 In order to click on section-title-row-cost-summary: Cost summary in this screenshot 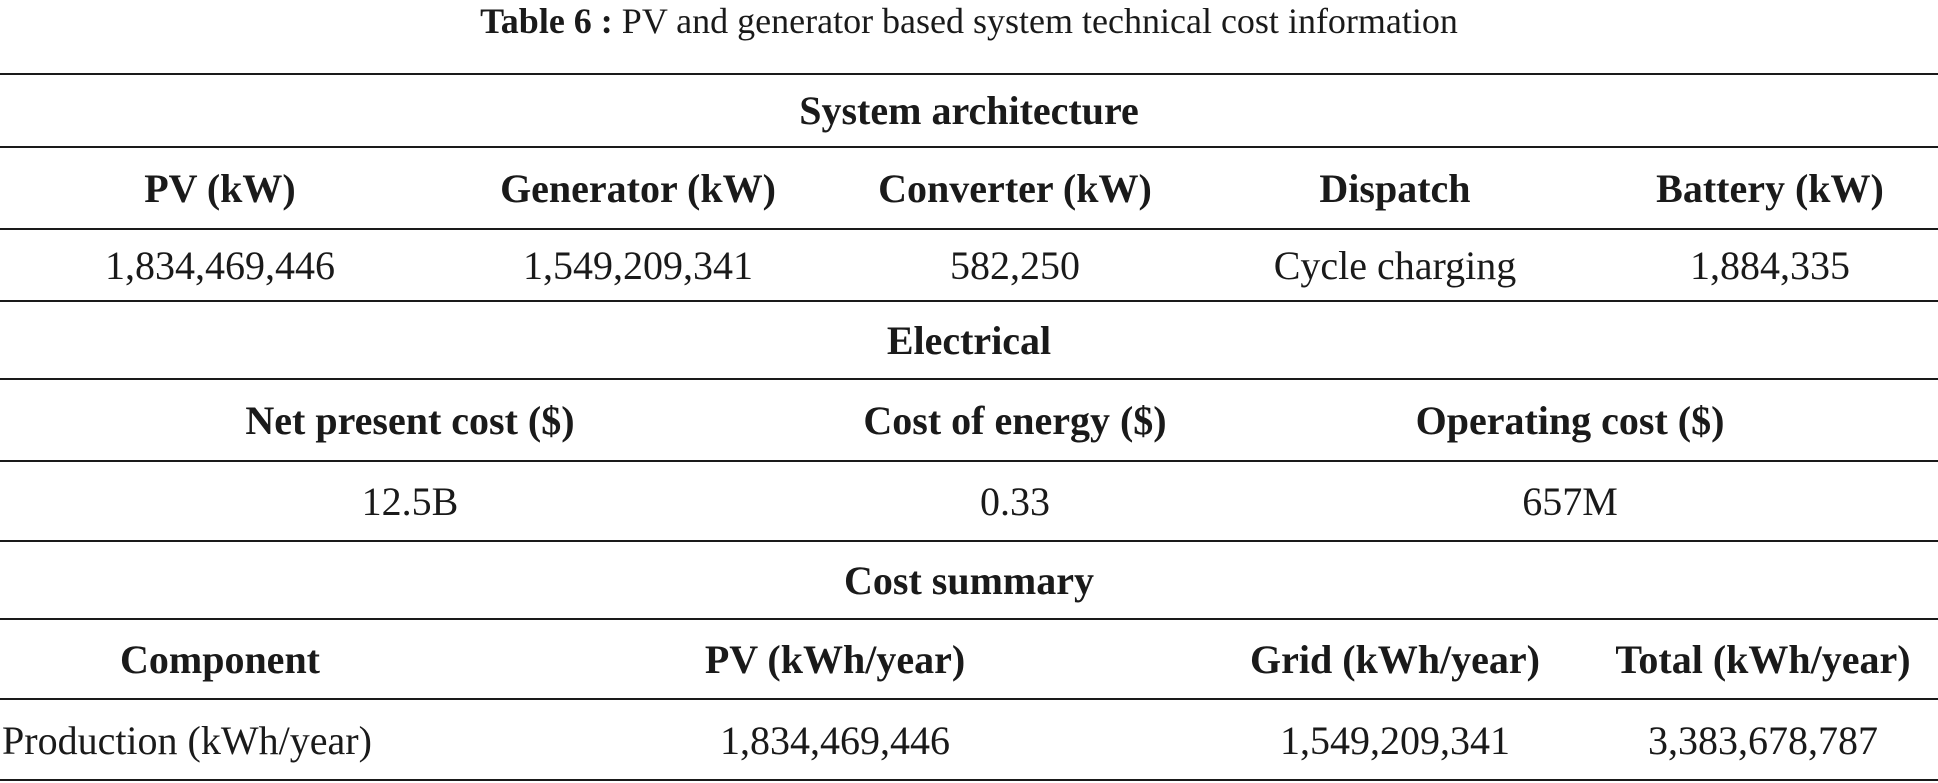, I will do `click(969, 580)`.